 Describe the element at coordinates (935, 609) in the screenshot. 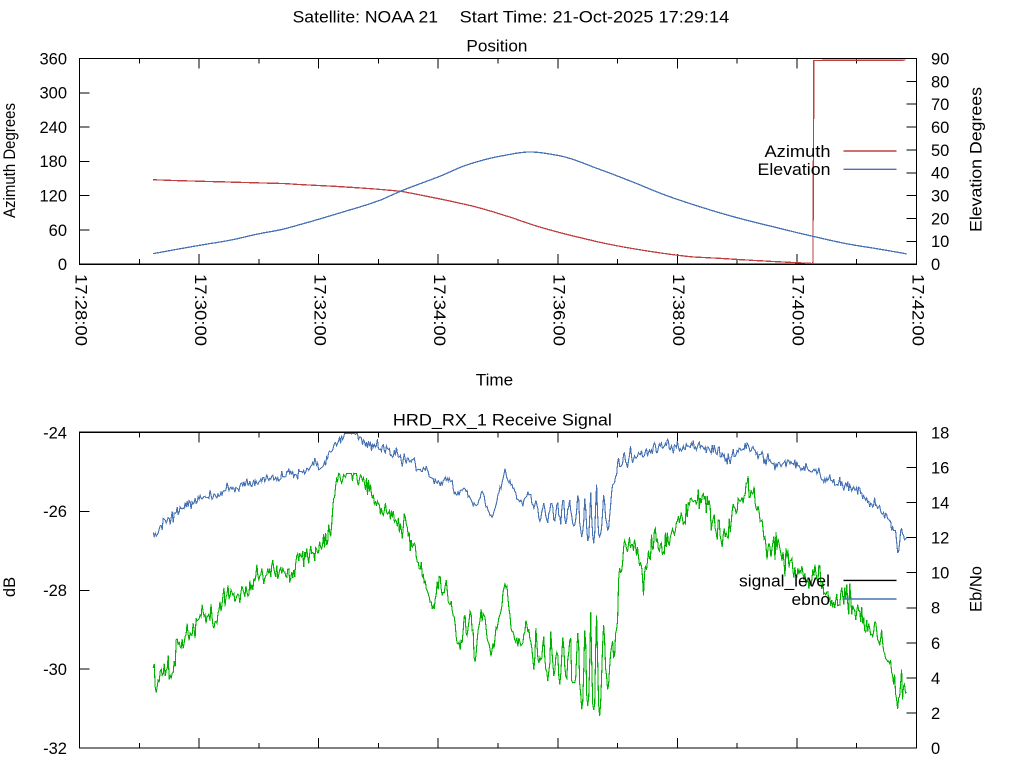

I see `svg-text: 8` at that location.